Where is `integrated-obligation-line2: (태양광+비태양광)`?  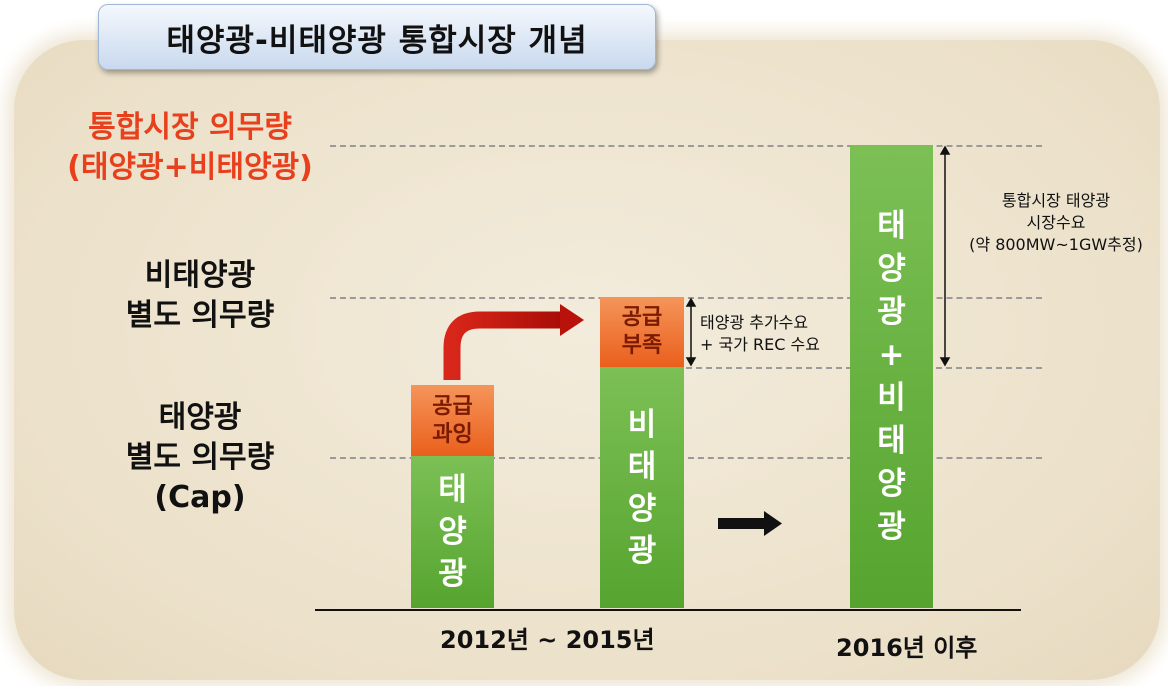
integrated-obligation-line2: (태양광+비태양광) is located at coordinates (190, 167).